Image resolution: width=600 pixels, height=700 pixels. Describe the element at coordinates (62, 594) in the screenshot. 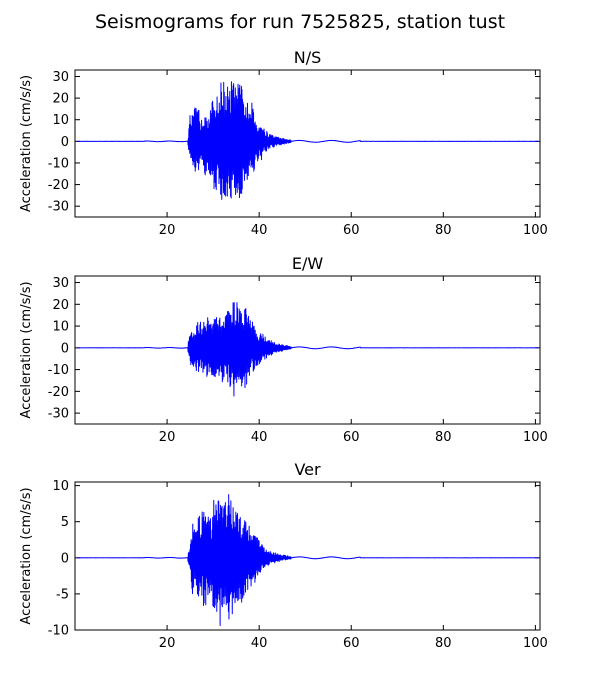

I see `y-tick-label: -5` at that location.